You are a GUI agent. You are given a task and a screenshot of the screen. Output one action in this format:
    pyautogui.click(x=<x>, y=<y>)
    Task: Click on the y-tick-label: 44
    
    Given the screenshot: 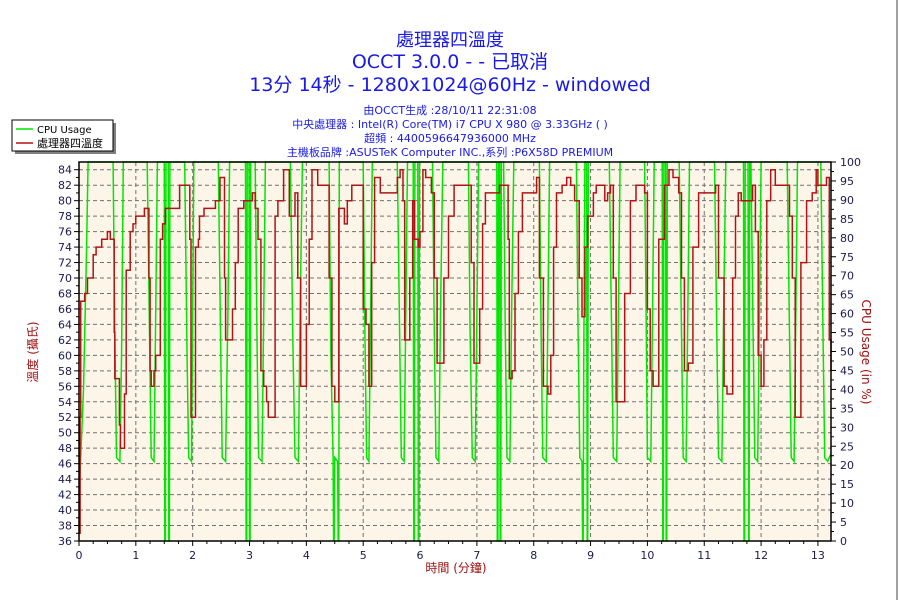 What is the action you would take?
    pyautogui.click(x=65, y=479)
    